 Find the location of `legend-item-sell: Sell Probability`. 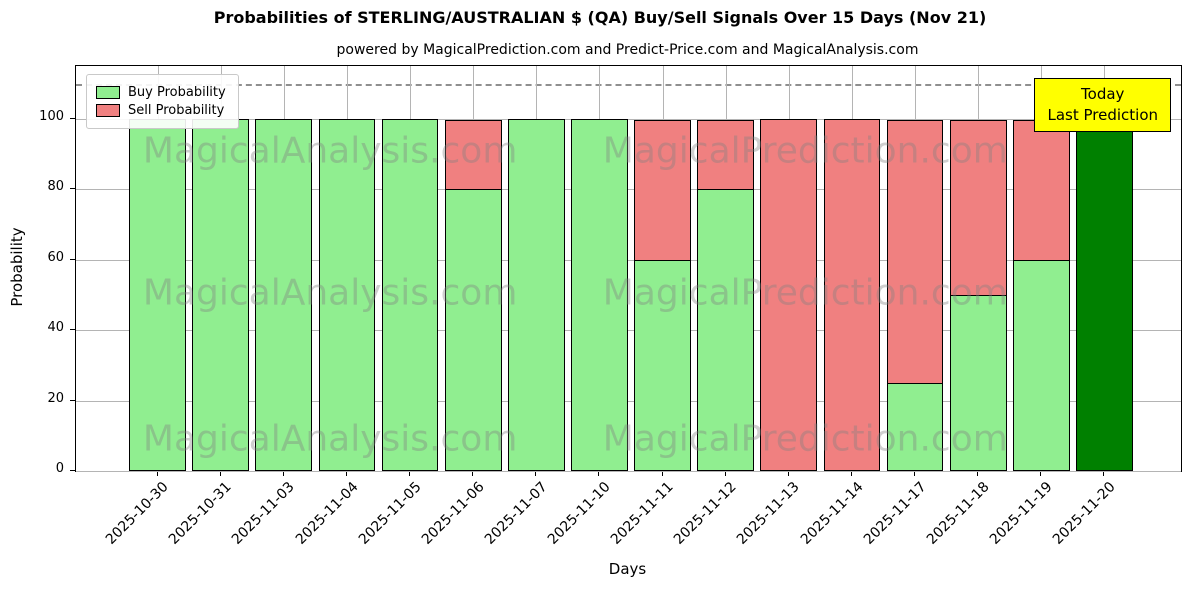

legend-item-sell: Sell Probability is located at coordinates (161, 110).